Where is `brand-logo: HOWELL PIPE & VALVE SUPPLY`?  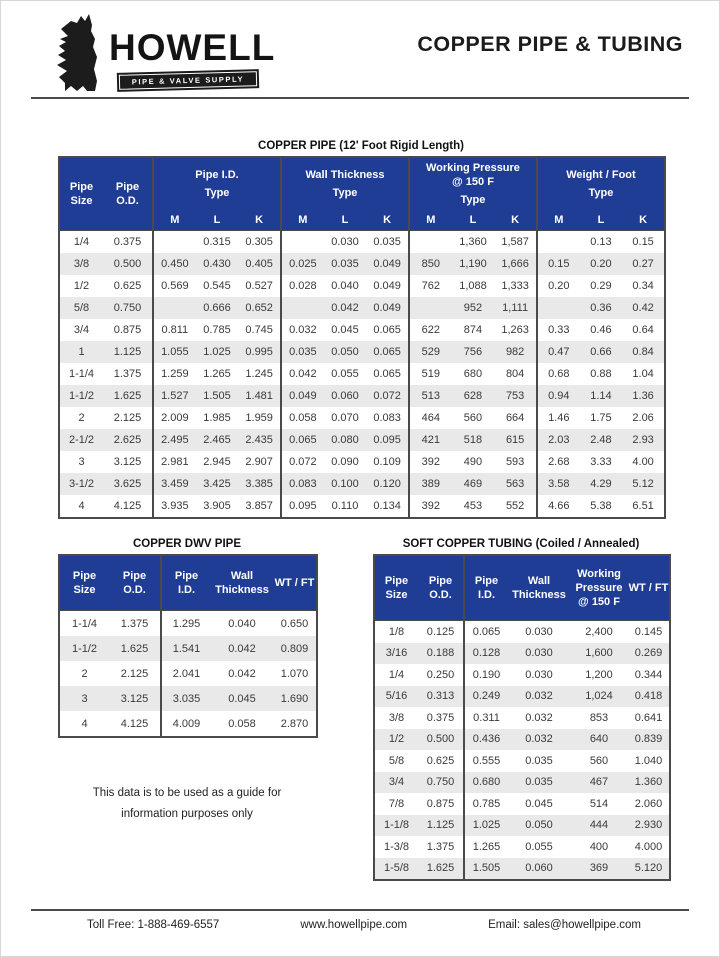 brand-logo: HOWELL PIPE & VALVE SUPPLY is located at coordinates (160, 55).